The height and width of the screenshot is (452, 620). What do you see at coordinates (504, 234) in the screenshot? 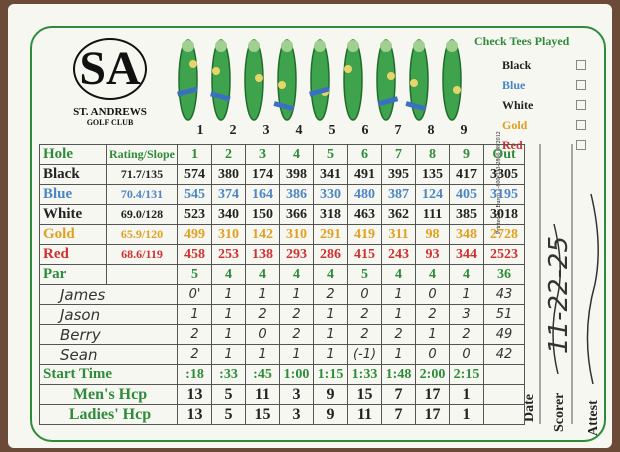
I see `table-cell: 2728` at bounding box center [504, 234].